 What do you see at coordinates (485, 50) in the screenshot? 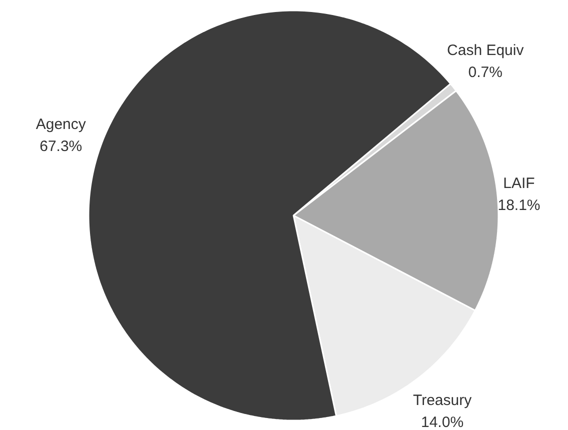
I see `slice-label: Cash Equiv` at bounding box center [485, 50].